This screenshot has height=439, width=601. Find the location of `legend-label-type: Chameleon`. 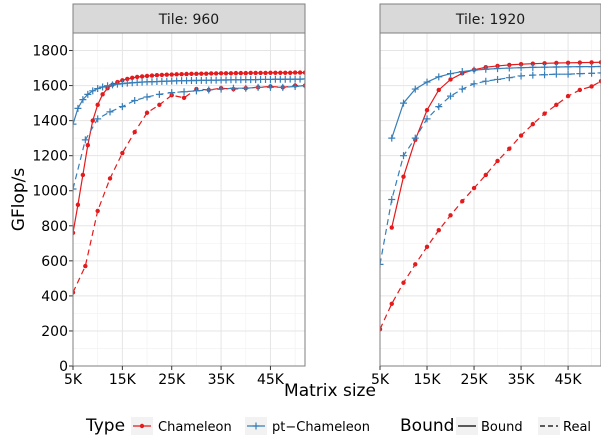

legend-label-type: Chameleon is located at coordinates (195, 427).